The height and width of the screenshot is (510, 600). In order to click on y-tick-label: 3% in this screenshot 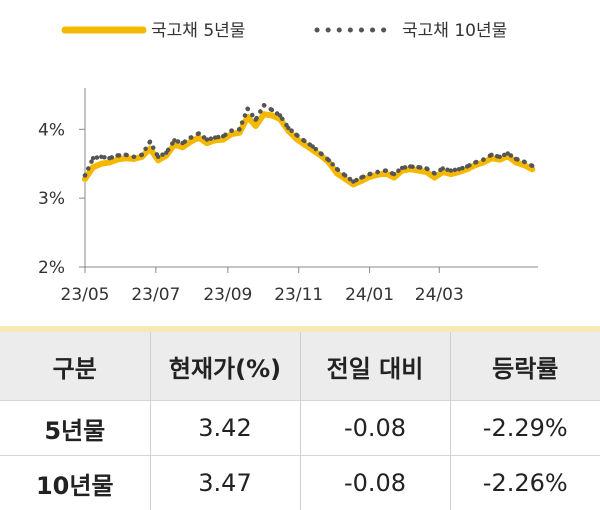, I will do `click(51, 199)`.